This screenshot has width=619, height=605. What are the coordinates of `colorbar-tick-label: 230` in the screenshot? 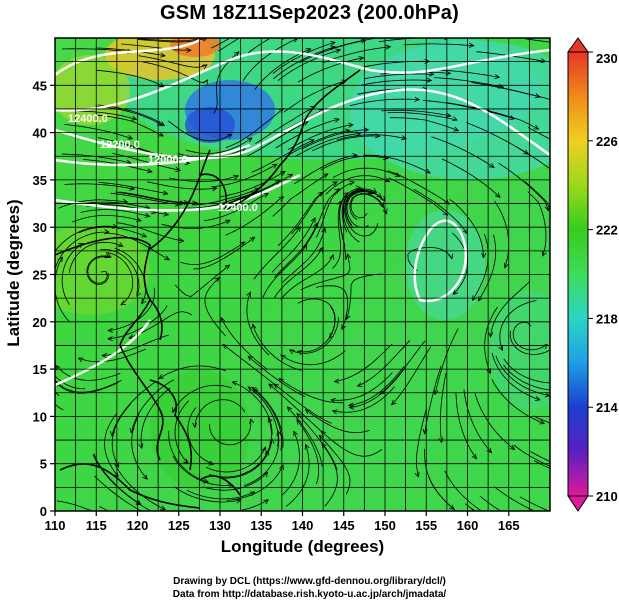 It's located at (607, 58).